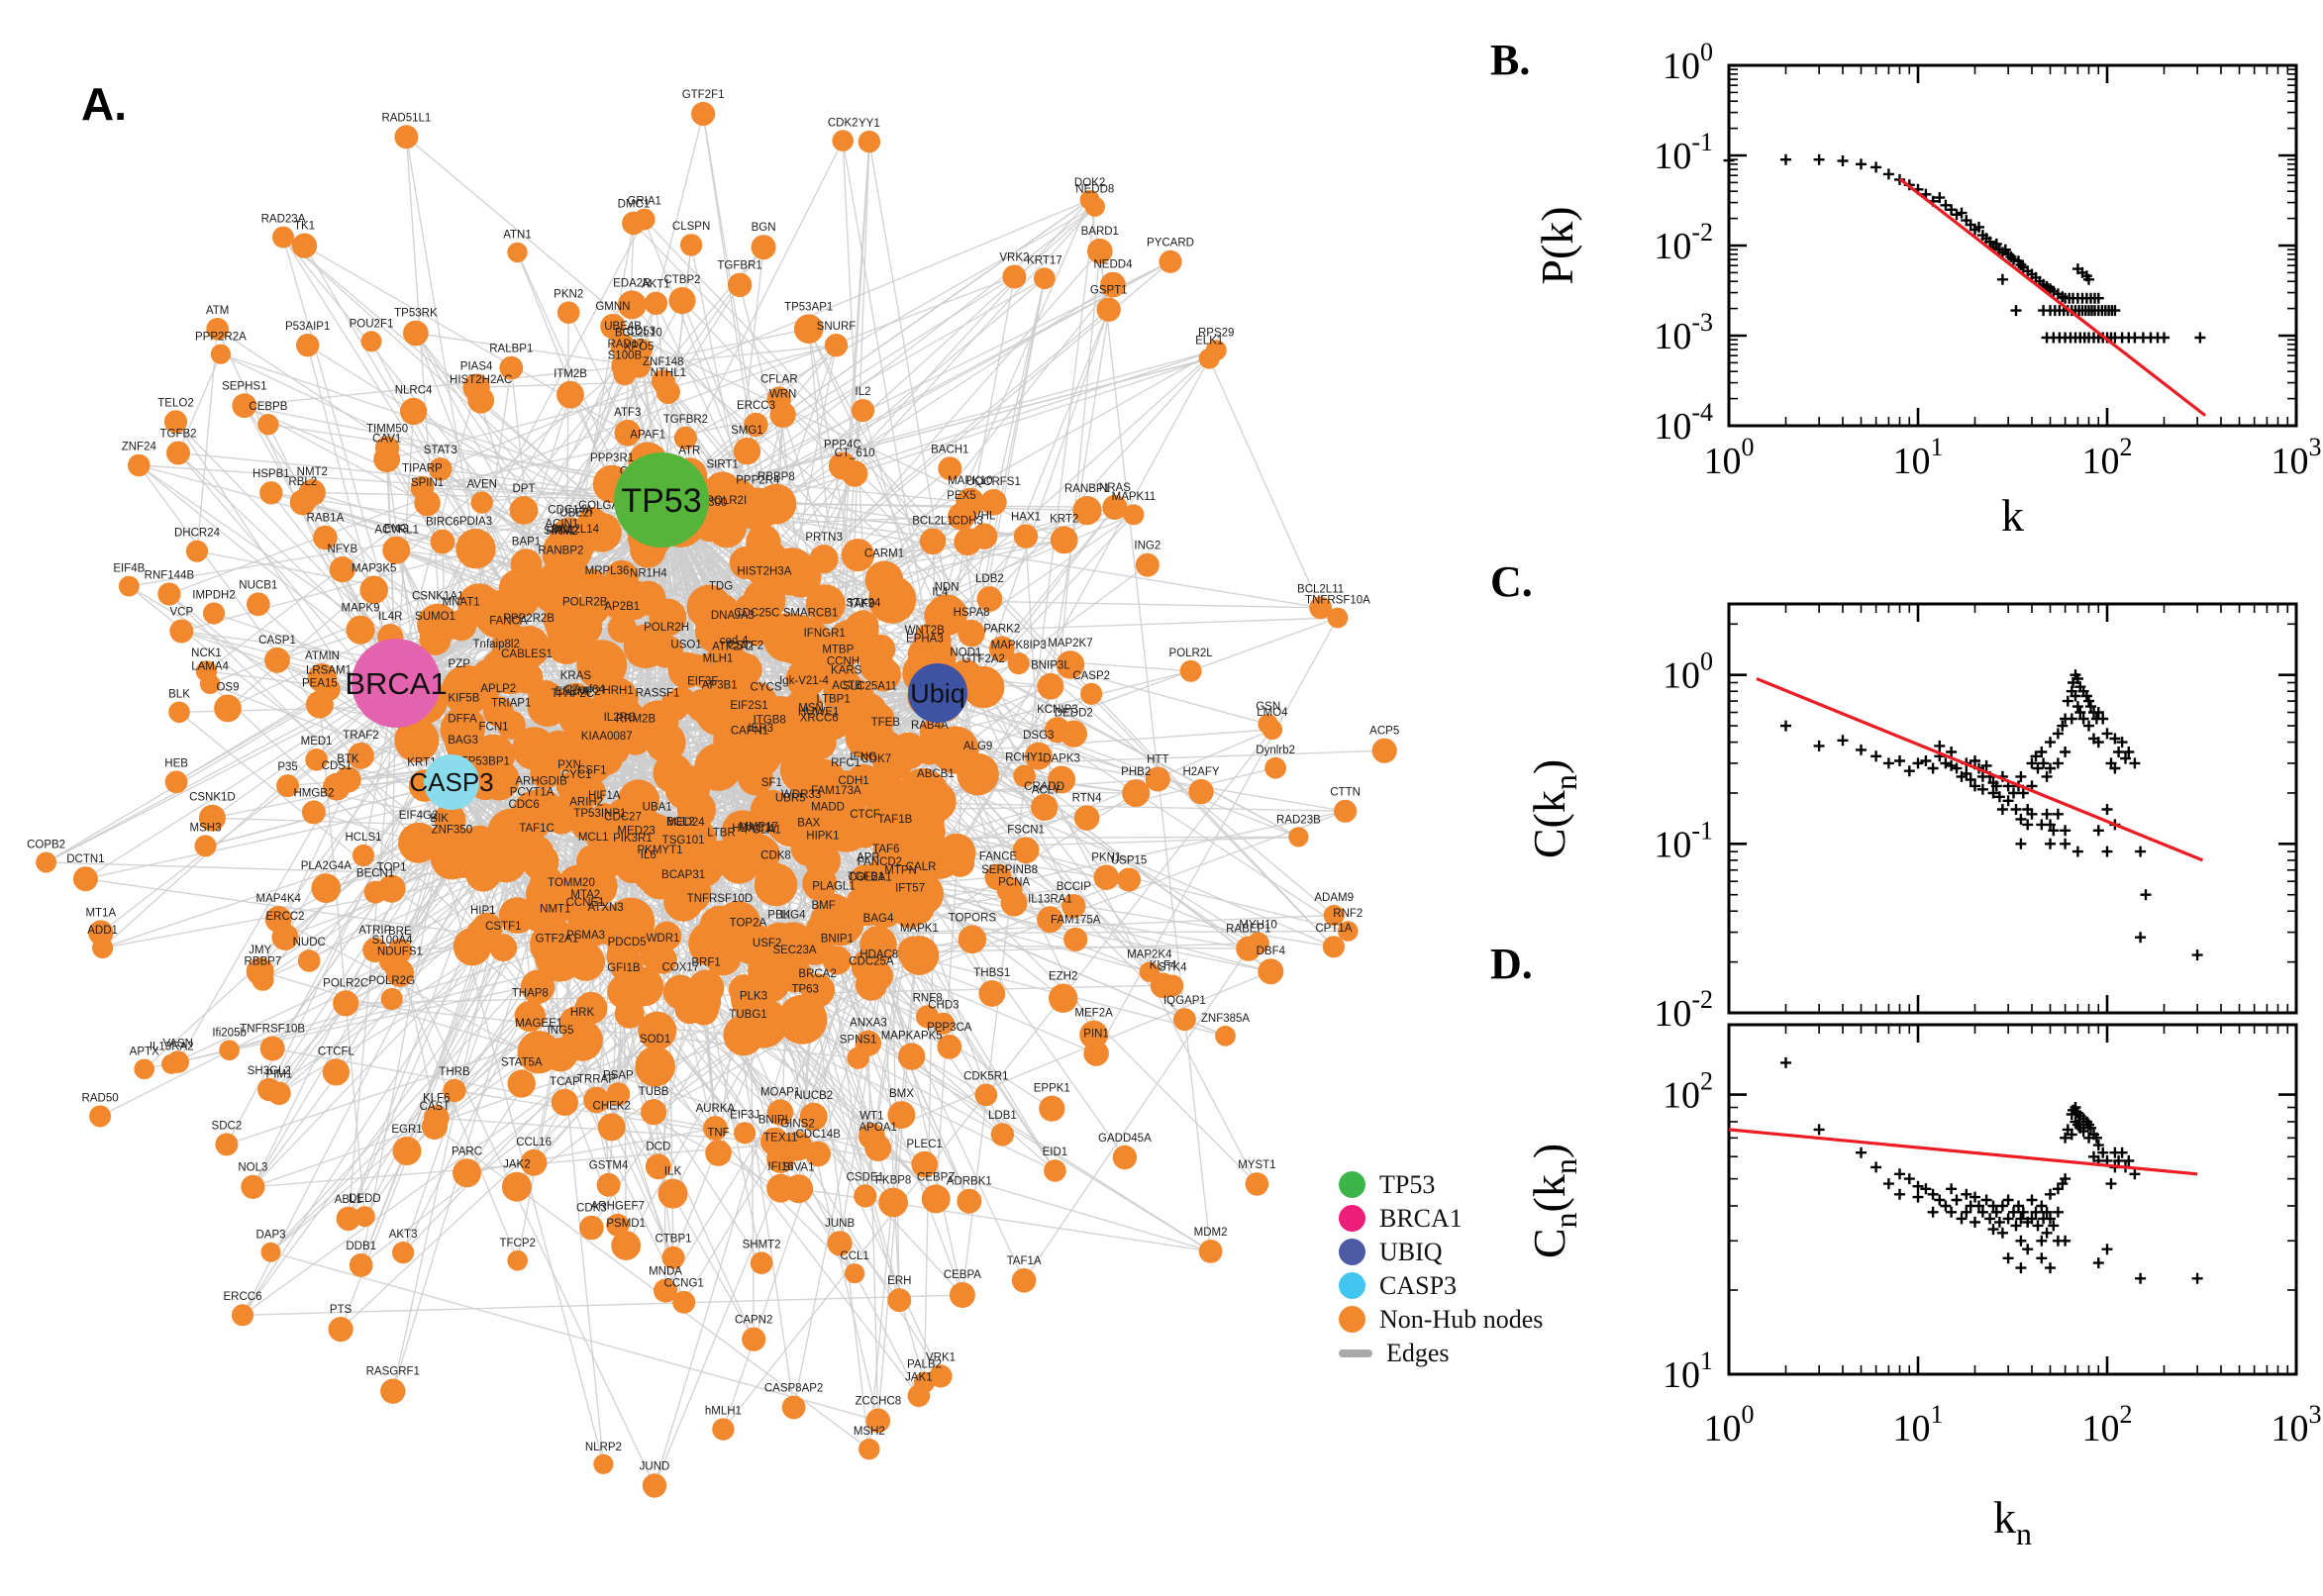  What do you see at coordinates (885, 849) in the screenshot?
I see `network-node-label: TAF6` at bounding box center [885, 849].